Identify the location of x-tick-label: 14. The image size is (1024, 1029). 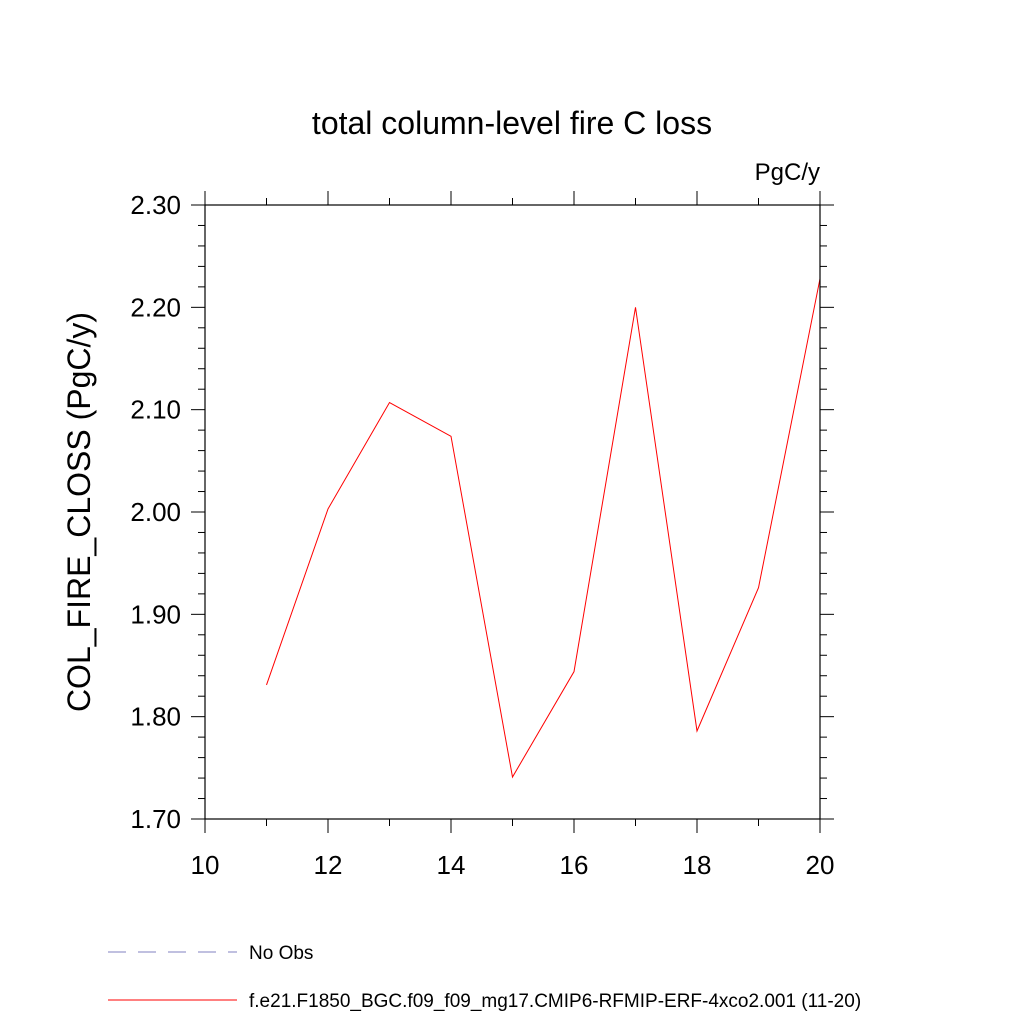
(451, 865).